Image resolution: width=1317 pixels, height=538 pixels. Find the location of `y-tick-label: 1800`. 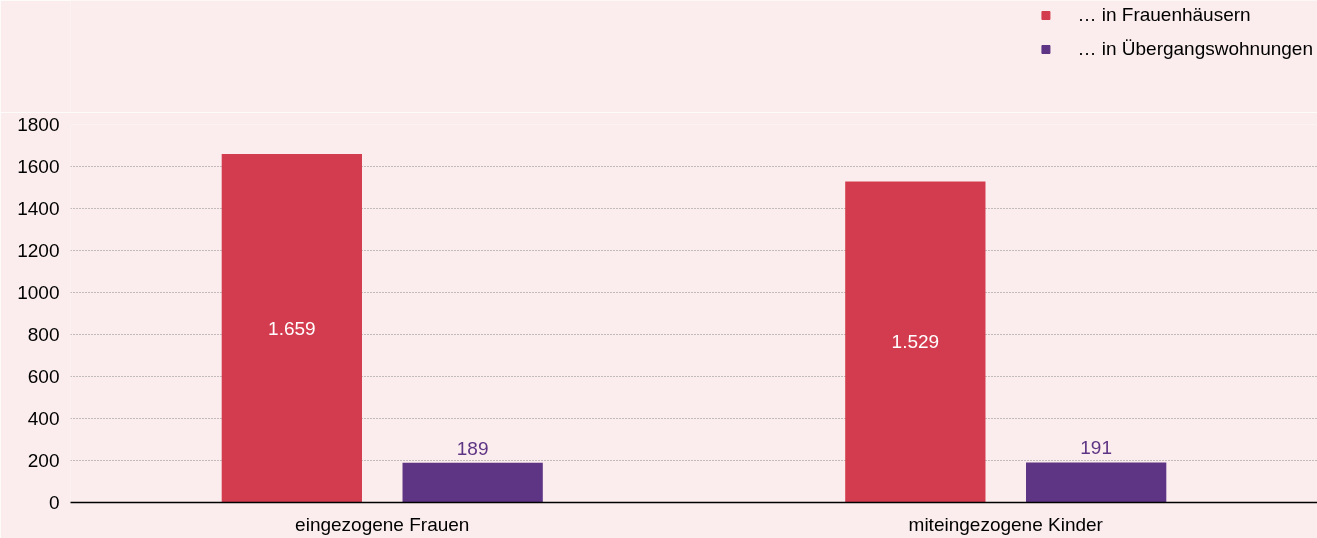

y-tick-label: 1800 is located at coordinates (38, 124).